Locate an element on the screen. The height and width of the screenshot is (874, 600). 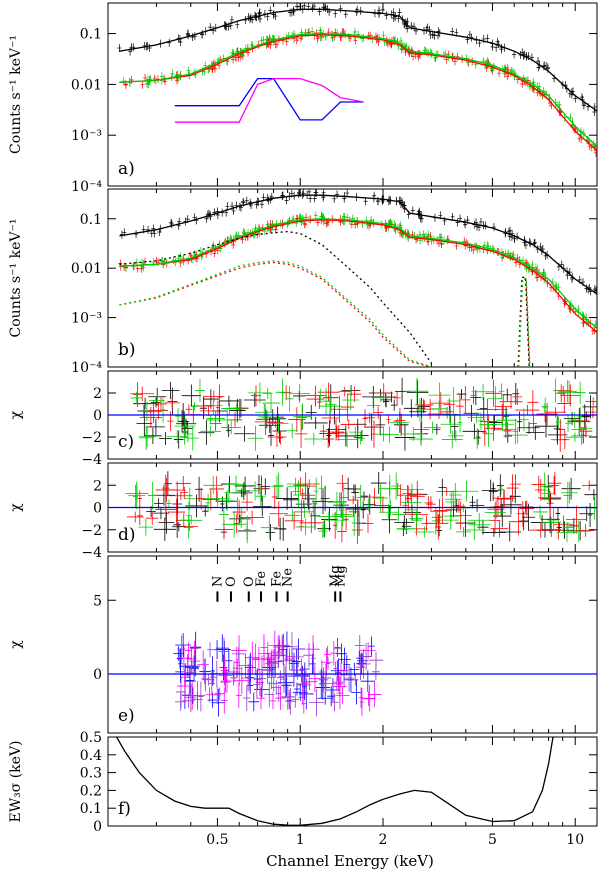
y-axis-label-d: χ is located at coordinates (16, 507).